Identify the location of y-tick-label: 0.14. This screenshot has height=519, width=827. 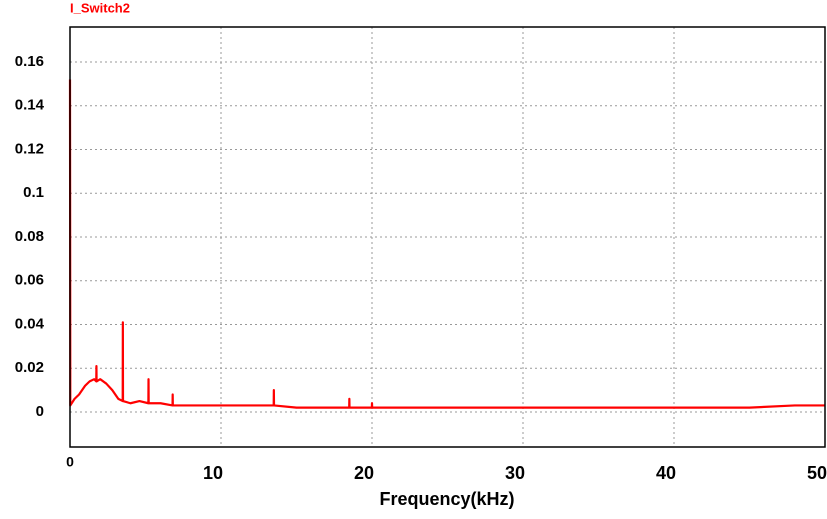
(30, 105).